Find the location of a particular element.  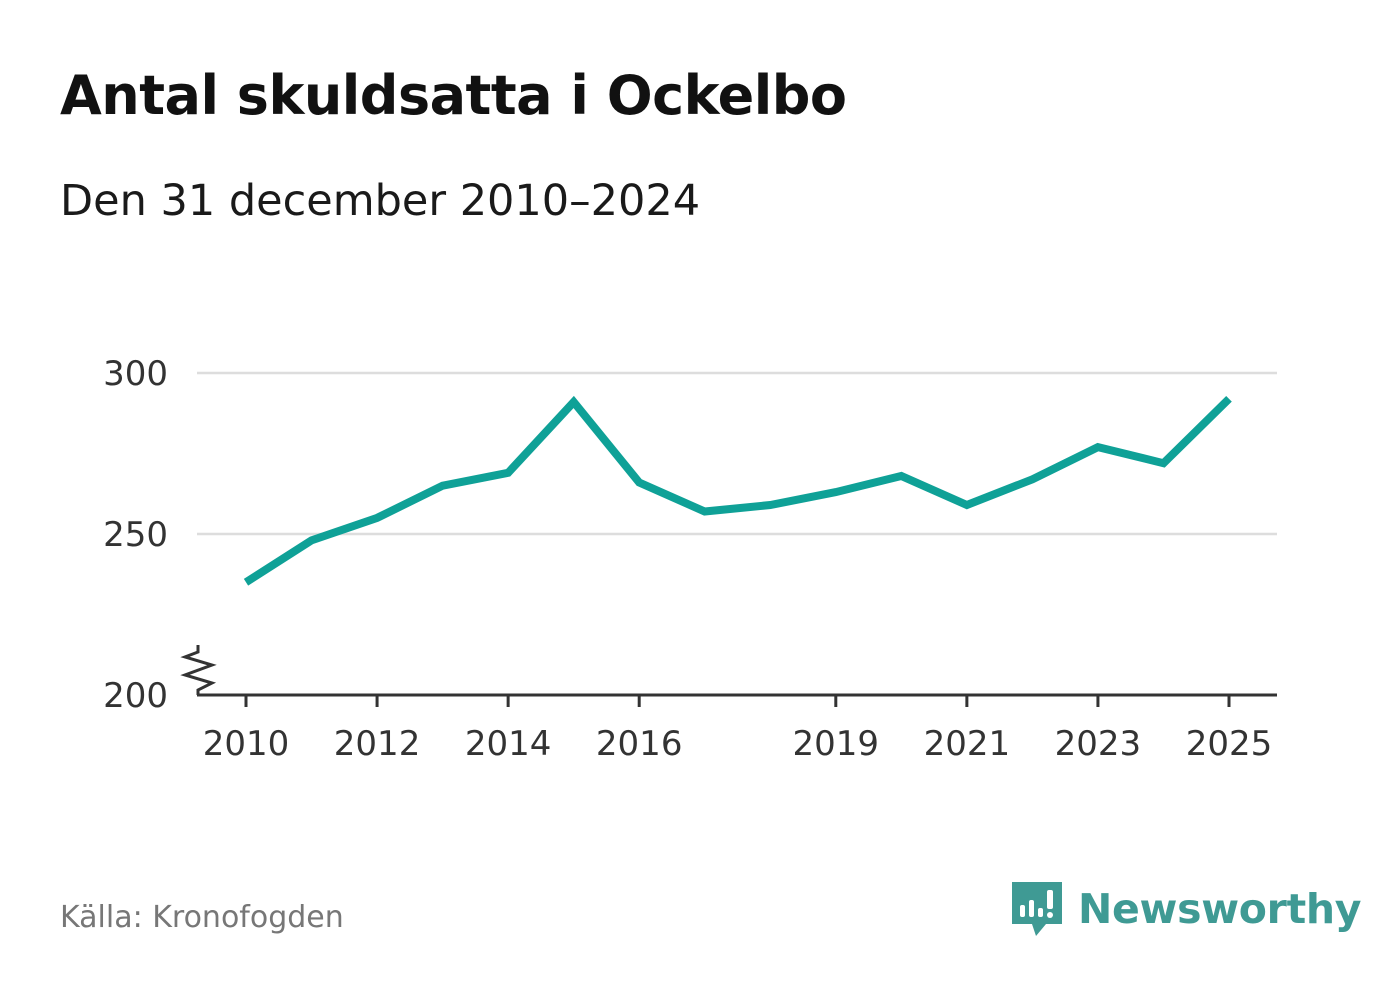

brand-name: Newsworthy is located at coordinates (1220, 909).